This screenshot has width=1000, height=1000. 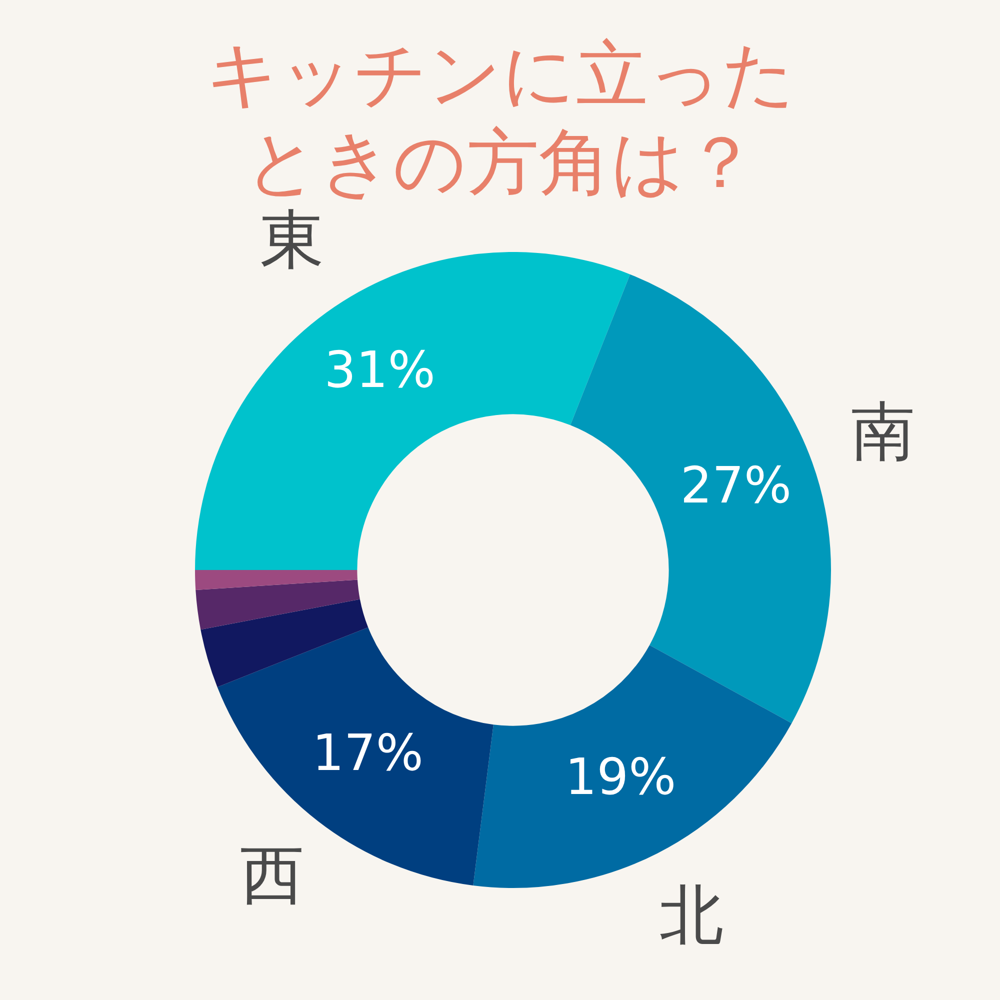 What do you see at coordinates (272, 876) in the screenshot?
I see `slice-label: 西` at bounding box center [272, 876].